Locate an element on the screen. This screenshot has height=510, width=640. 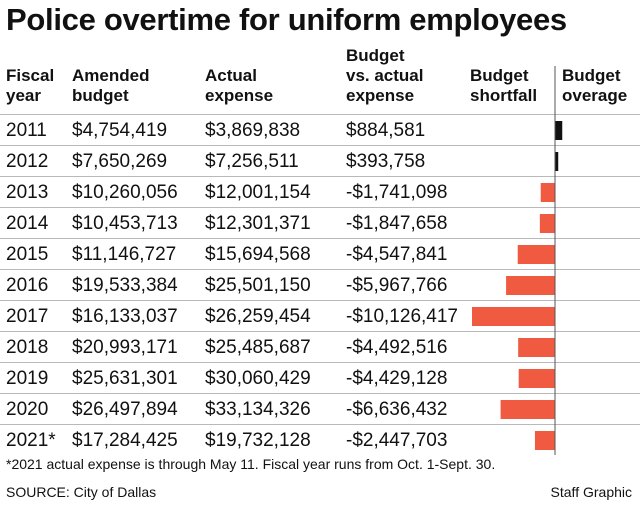
table-row: 2011 $4,754,419 $3,869,838 $884,581 is located at coordinates (320, 130).